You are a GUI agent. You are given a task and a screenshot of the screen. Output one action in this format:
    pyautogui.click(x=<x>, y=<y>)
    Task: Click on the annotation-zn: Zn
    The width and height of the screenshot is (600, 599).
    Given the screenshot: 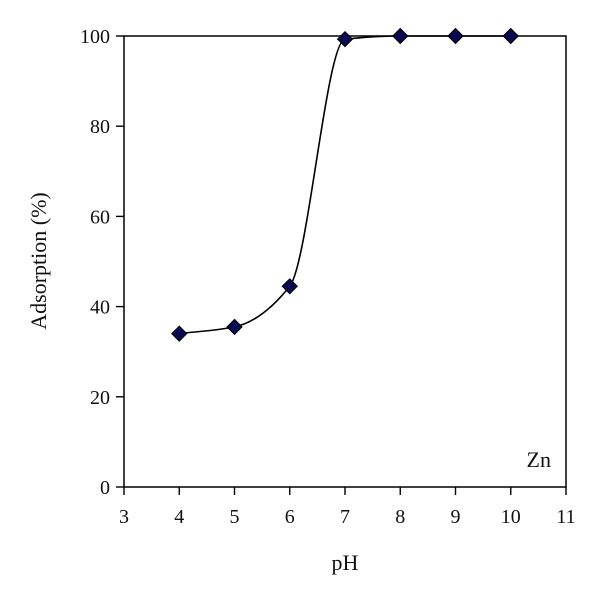 What is the action you would take?
    pyautogui.click(x=539, y=459)
    